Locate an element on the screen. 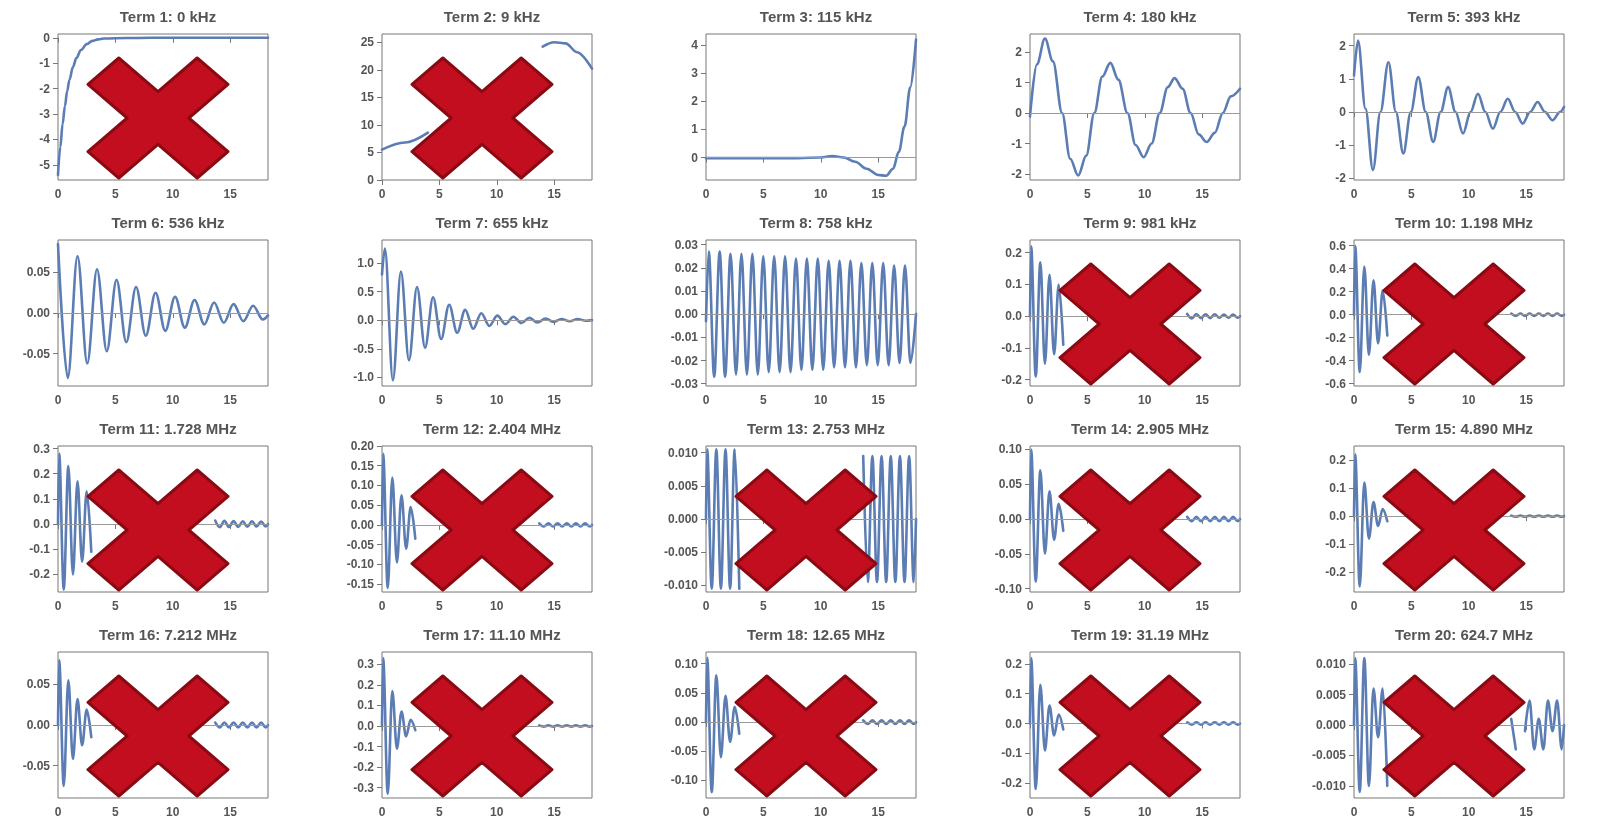 This screenshot has width=1622, height=827. chart-title: Term 15: 4.890 MHz is located at coordinates (1464, 428).